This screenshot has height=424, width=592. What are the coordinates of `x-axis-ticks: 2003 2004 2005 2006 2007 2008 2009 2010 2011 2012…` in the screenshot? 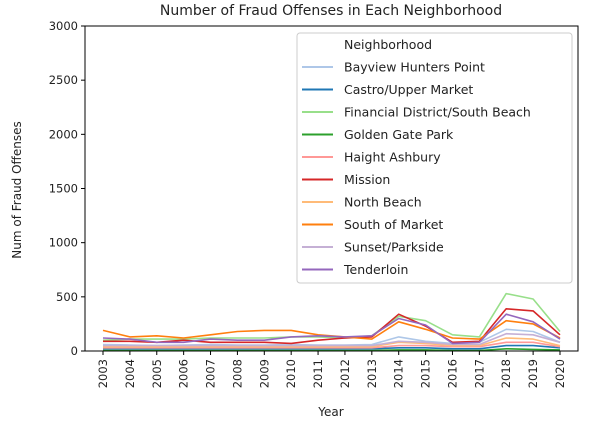 It's located at (331, 369).